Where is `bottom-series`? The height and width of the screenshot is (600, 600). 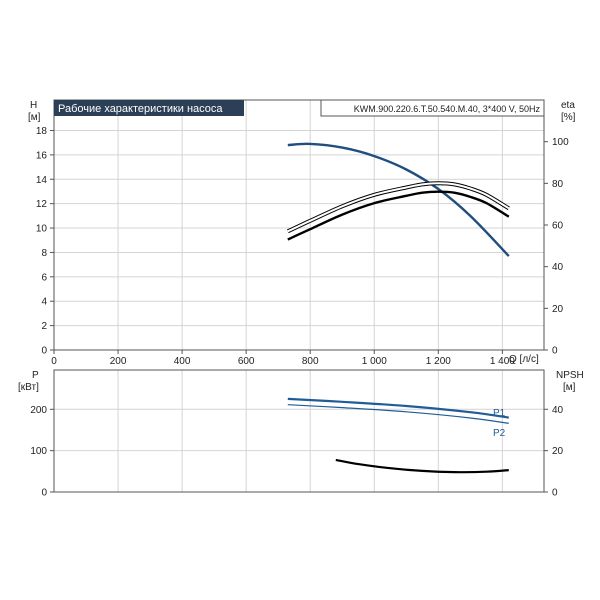 bottom-series is located at coordinates (398, 435).